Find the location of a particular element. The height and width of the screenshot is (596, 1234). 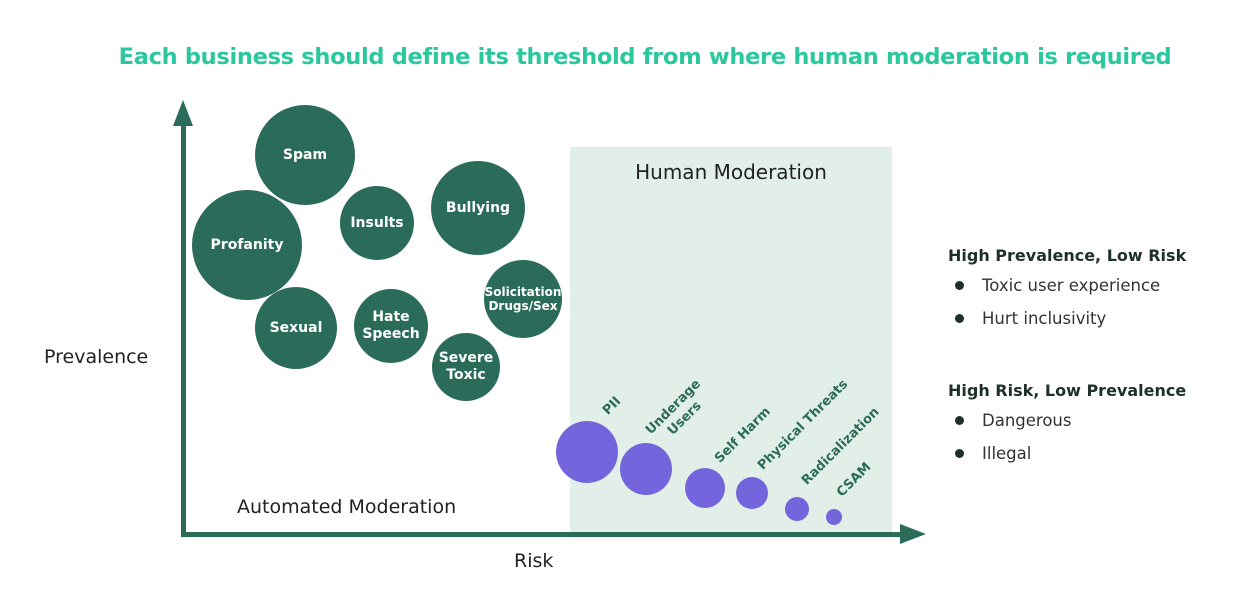

bubble-label: Spam is located at coordinates (305, 154).